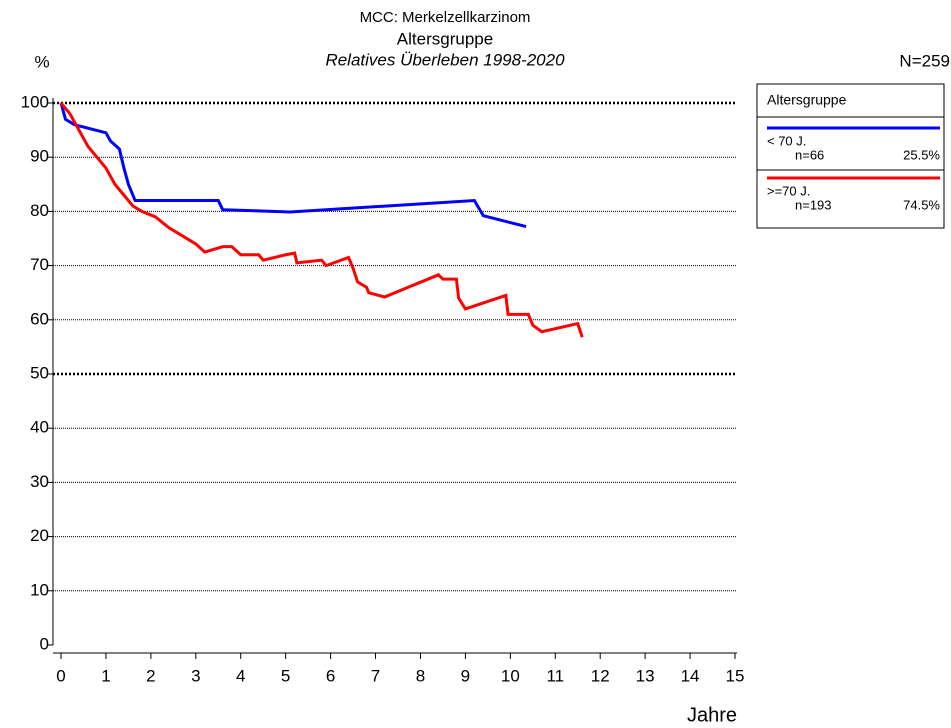  I want to click on y-tick-label: 80, so click(39, 210).